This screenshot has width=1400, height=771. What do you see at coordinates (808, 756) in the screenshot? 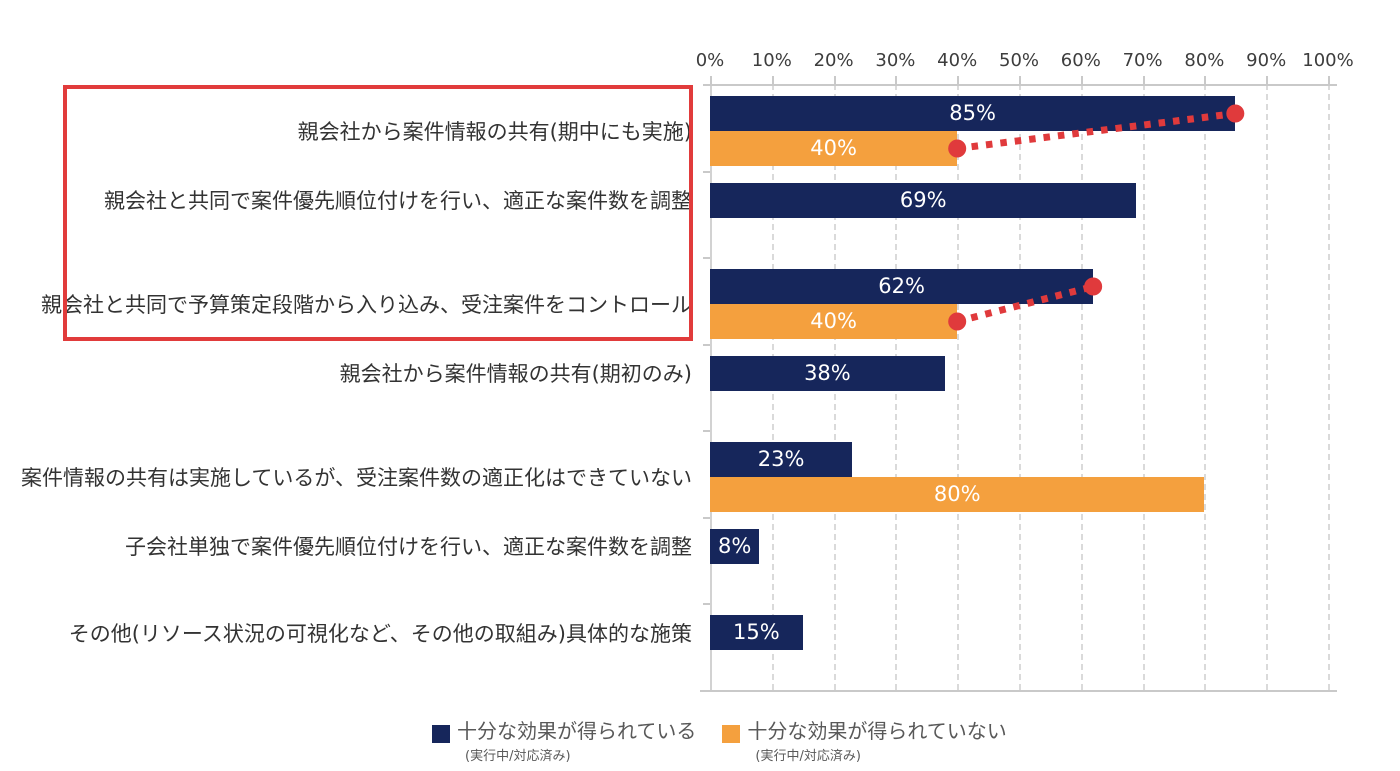
I see `legend-sublabel-not-effective: (実行中/対応済み)` at bounding box center [808, 756].